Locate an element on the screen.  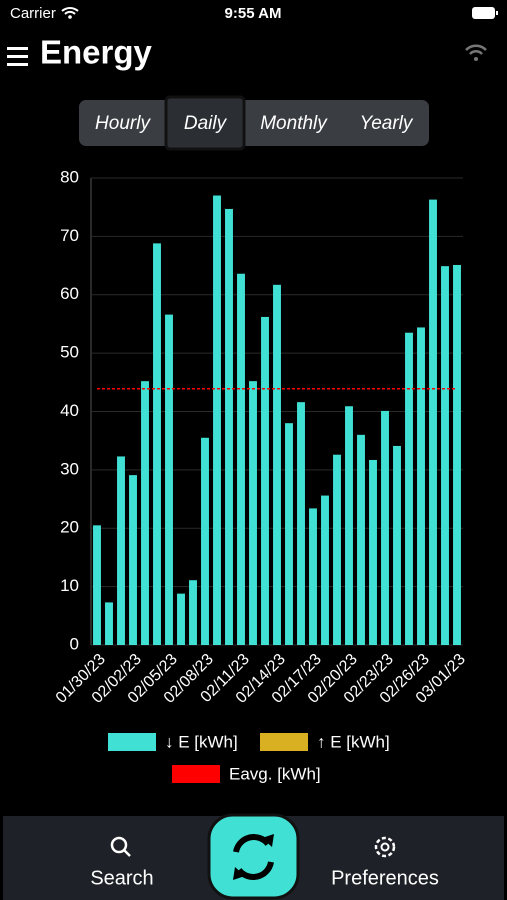
segment-selected is located at coordinates (205, 123).